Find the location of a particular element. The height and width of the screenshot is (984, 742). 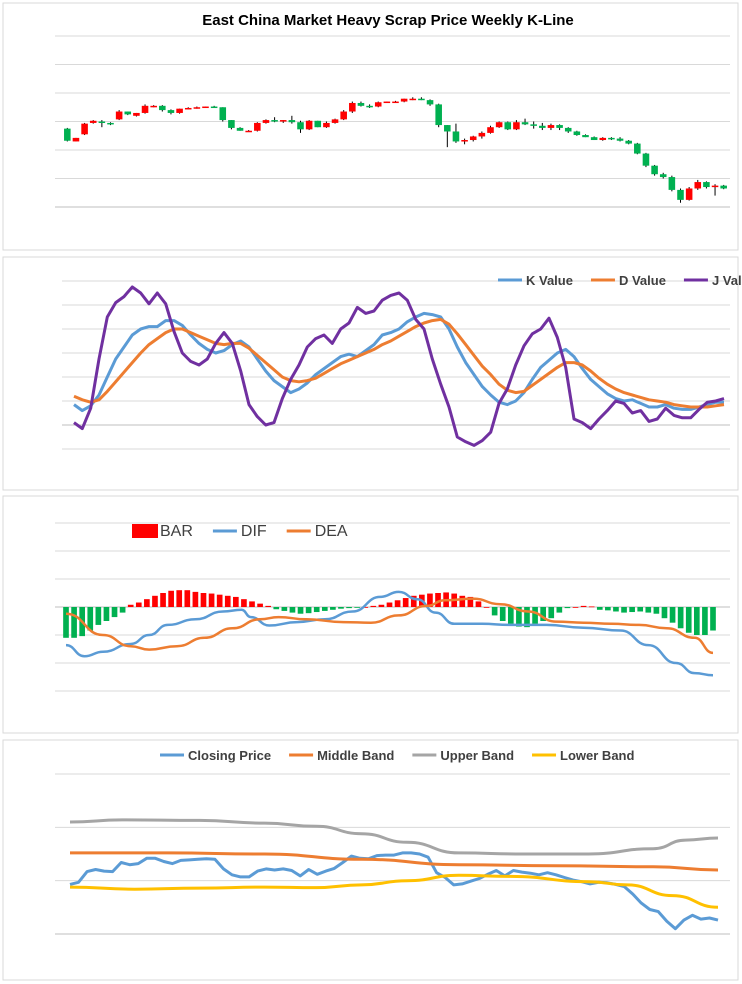

upper-band-line is located at coordinates (394, 837).